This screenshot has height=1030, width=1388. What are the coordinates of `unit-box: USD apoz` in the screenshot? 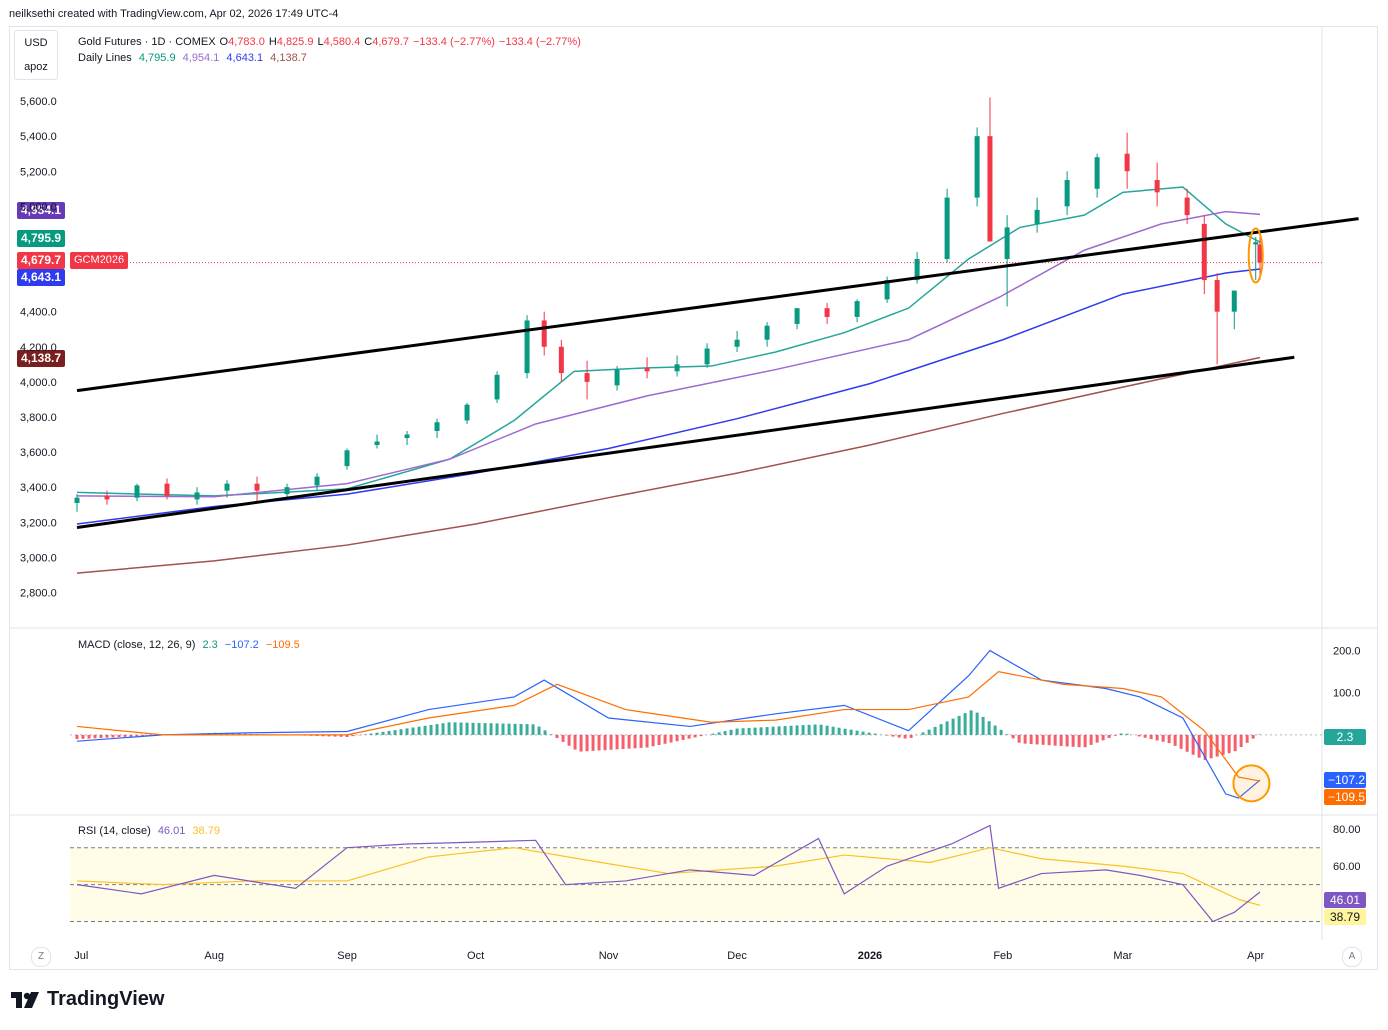 It's located at (36, 55).